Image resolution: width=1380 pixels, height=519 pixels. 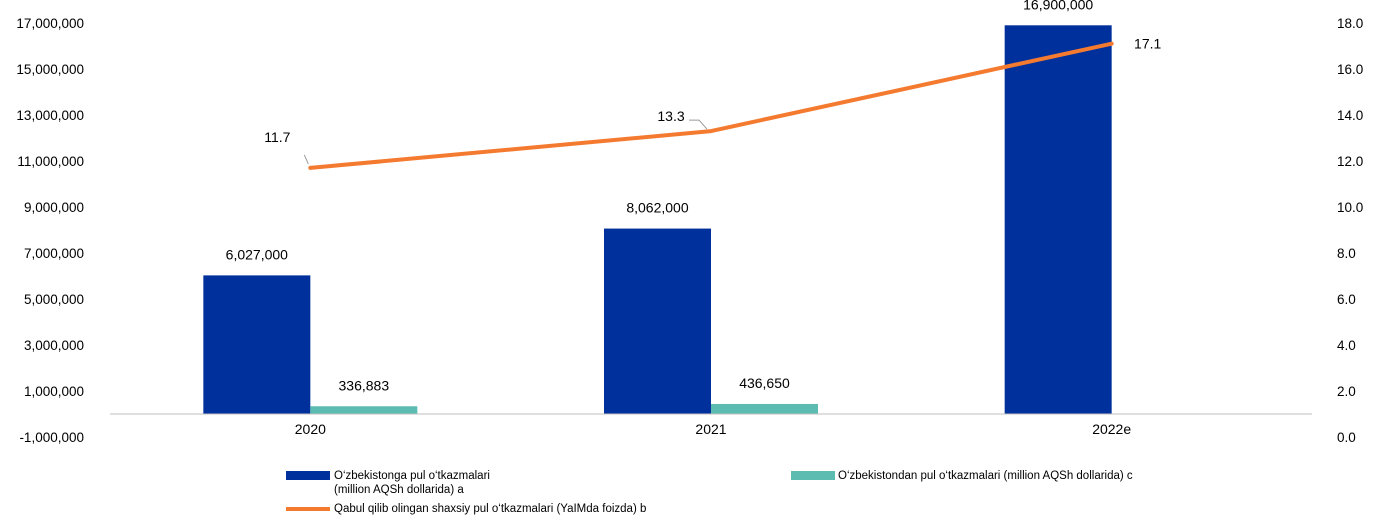 I want to click on data-label-series-a: 8,062,000, so click(x=657, y=208).